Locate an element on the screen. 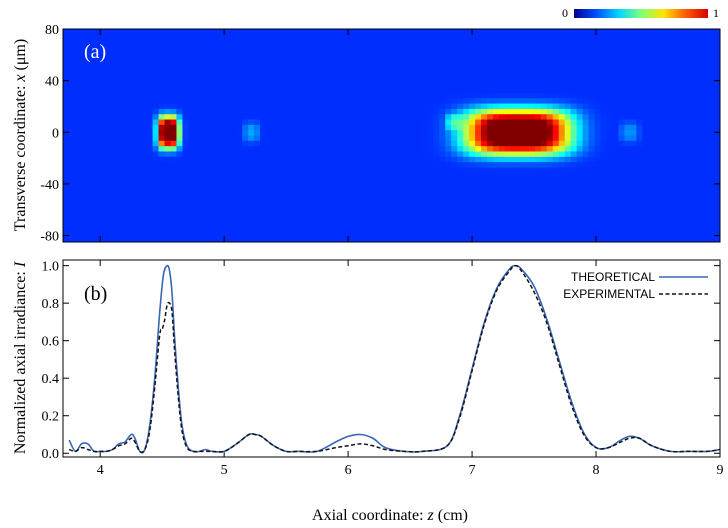 This screenshot has width=728, height=528. line-x-axis-title: Axial coordinate: z (cm) is located at coordinates (390, 515).